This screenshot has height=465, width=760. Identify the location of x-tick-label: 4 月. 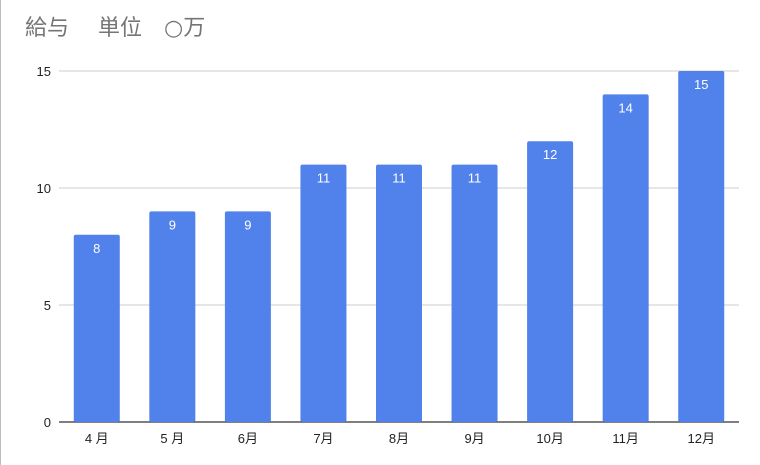
(97, 438).